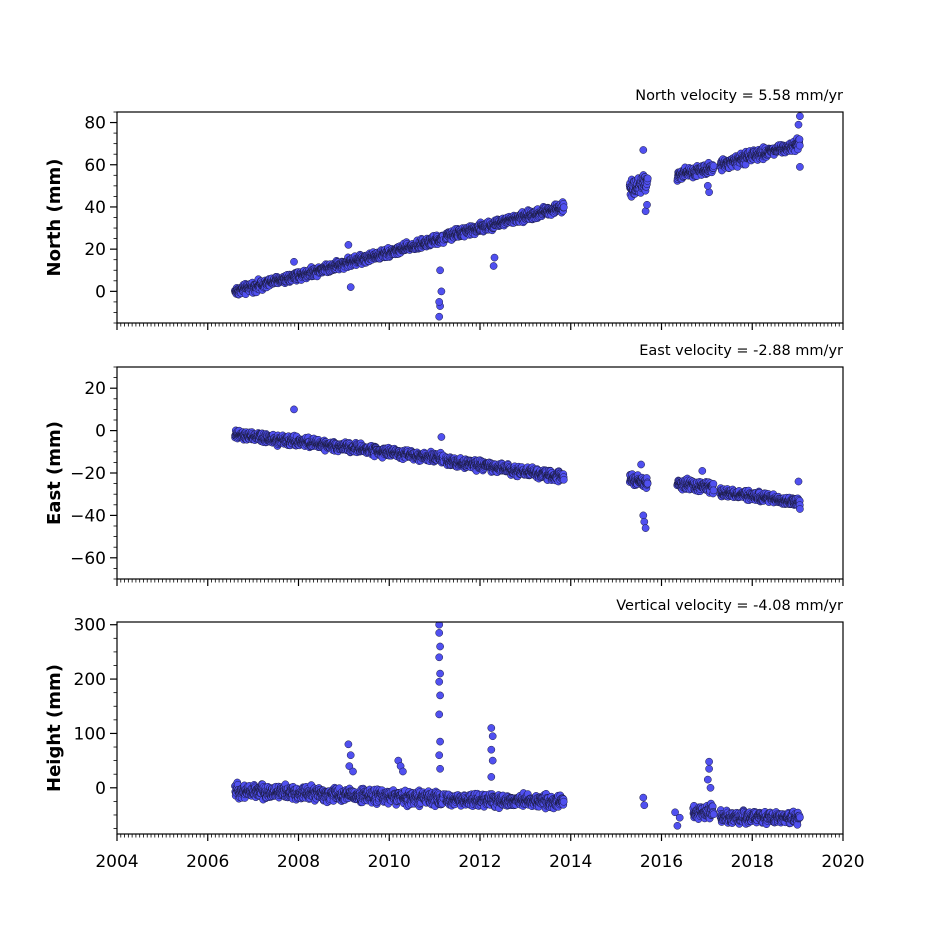  What do you see at coordinates (95, 166) in the screenshot?
I see `north-y-tick-label: 60` at bounding box center [95, 166].